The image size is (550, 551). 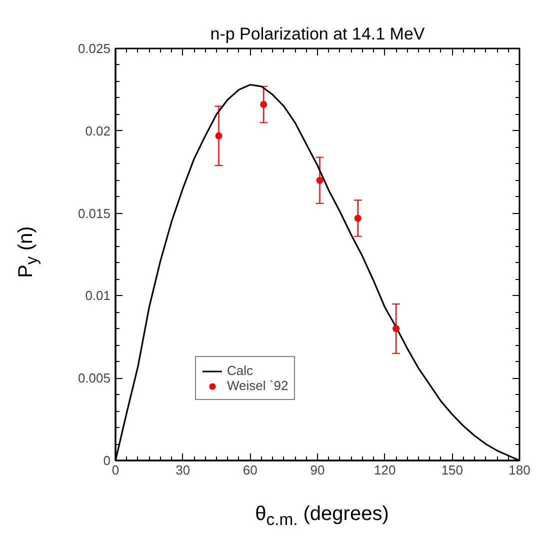 I want to click on y-tick-label: 0.005, so click(x=94, y=378).